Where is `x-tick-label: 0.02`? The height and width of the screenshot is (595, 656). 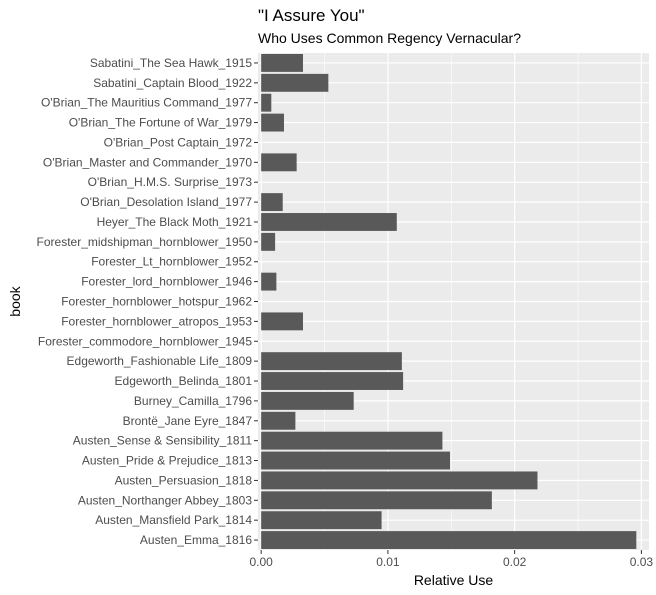
x-tick-label: 0.02 is located at coordinates (515, 562).